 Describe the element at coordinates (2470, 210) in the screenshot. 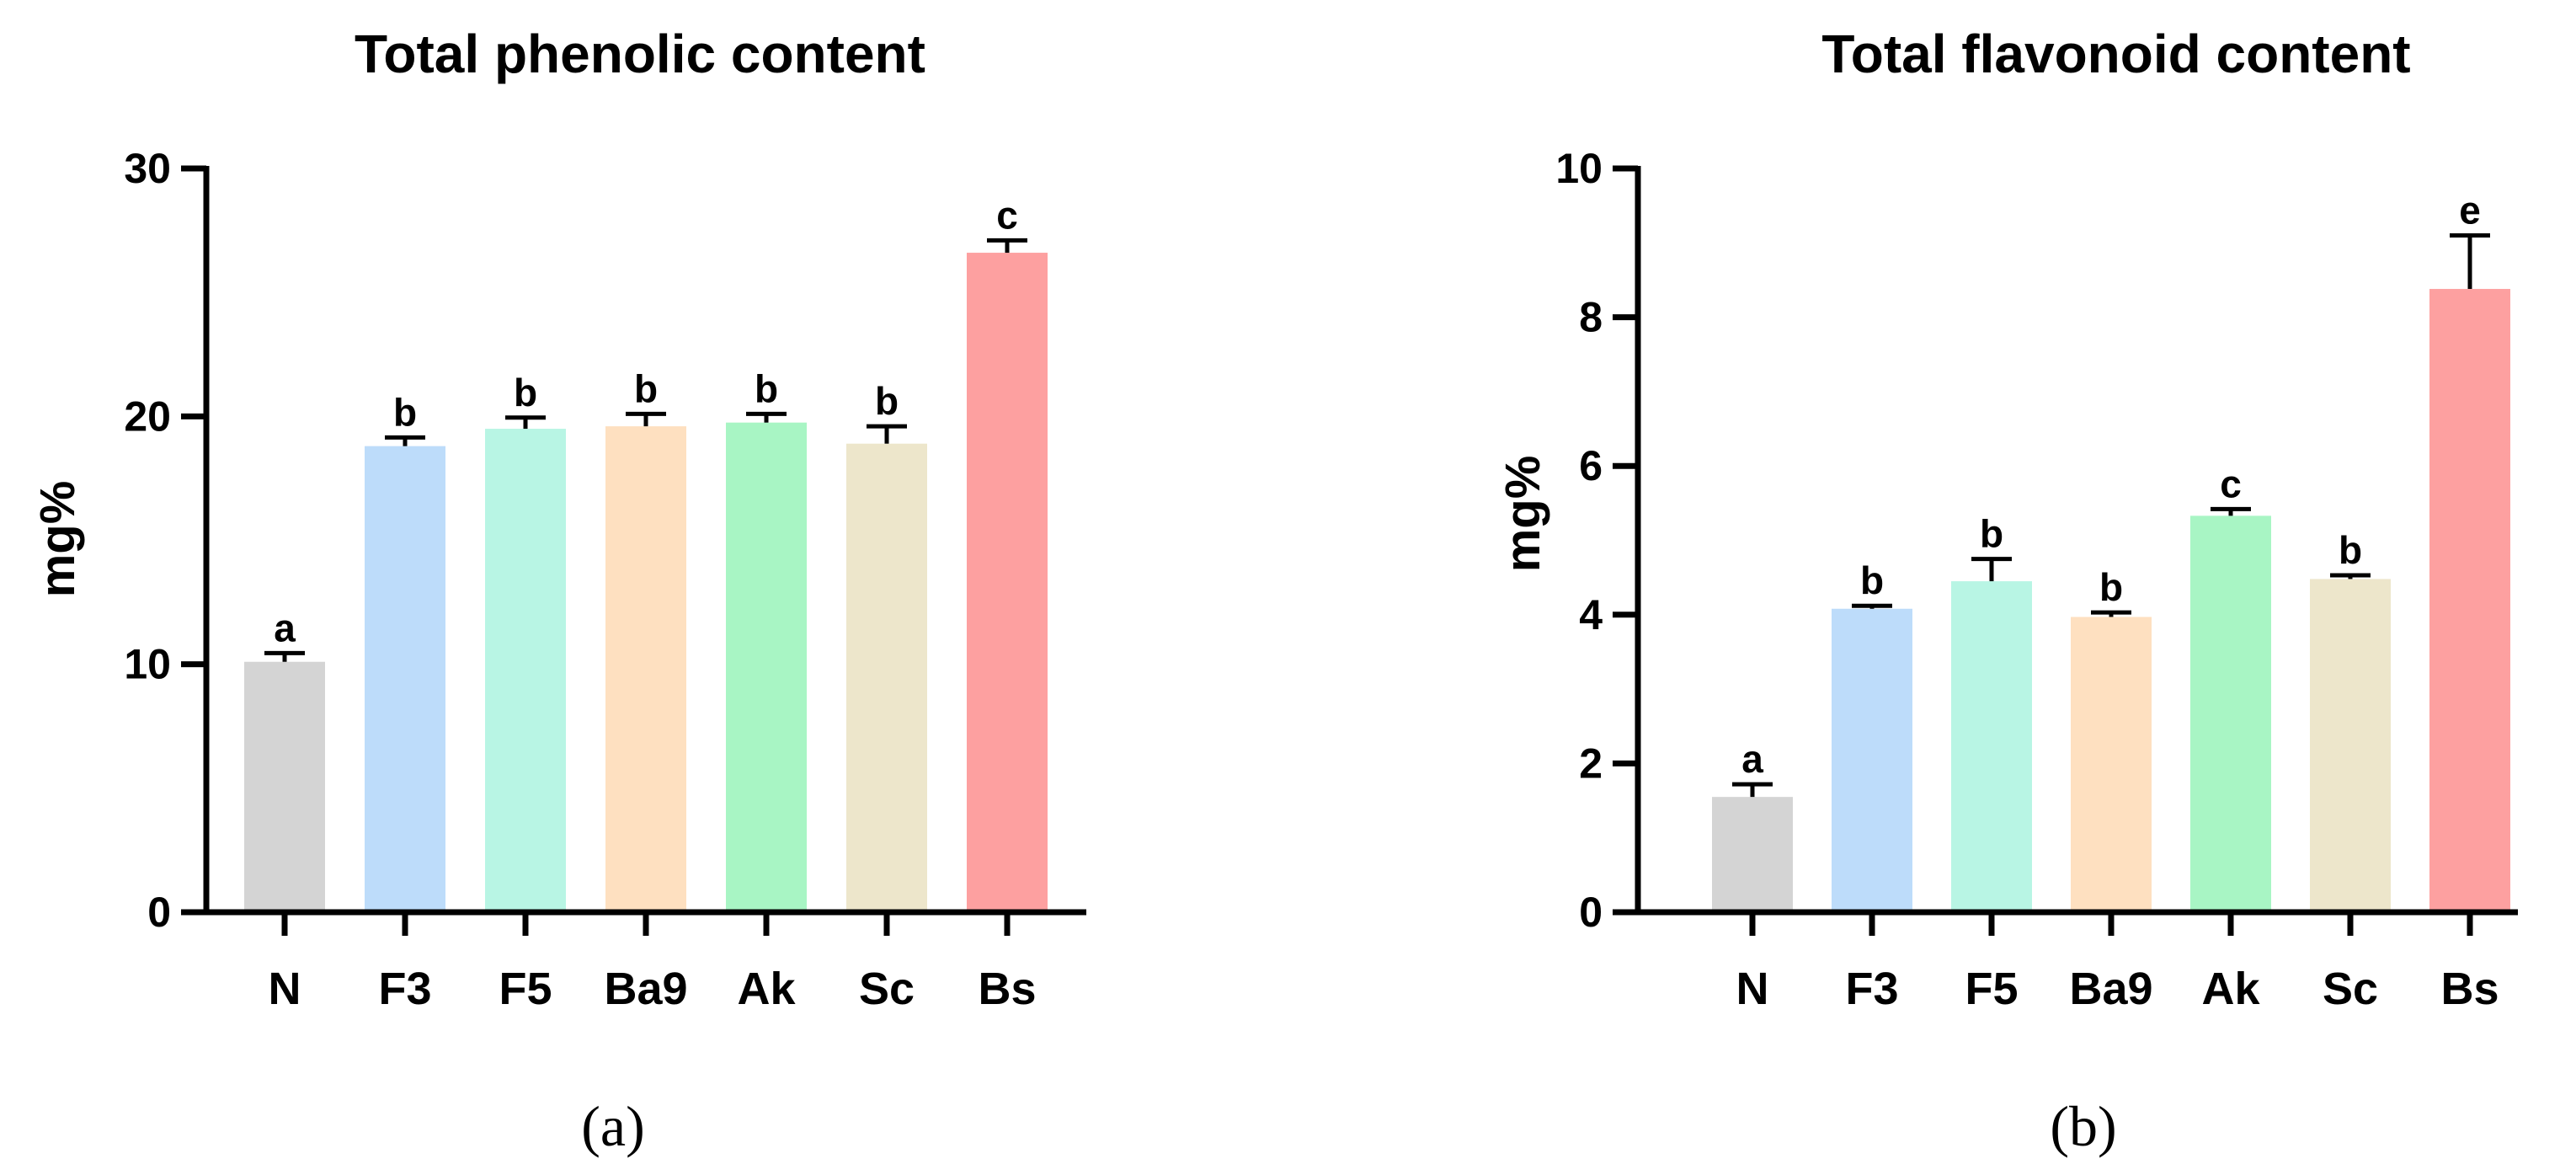

I see `significance-label: e` at that location.